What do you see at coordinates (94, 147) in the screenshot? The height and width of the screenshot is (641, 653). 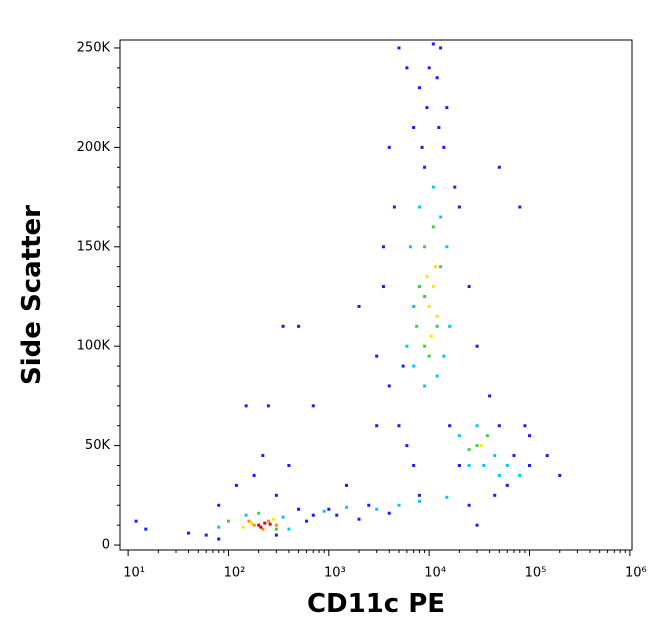 I see `y-tick-label: 200K` at bounding box center [94, 147].